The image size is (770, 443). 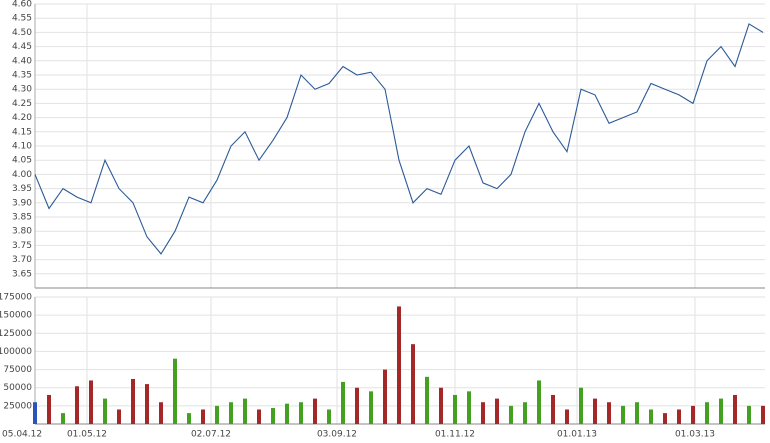 What do you see at coordinates (16, 334) in the screenshot?
I see `y-tick-label: 125000` at bounding box center [16, 334].